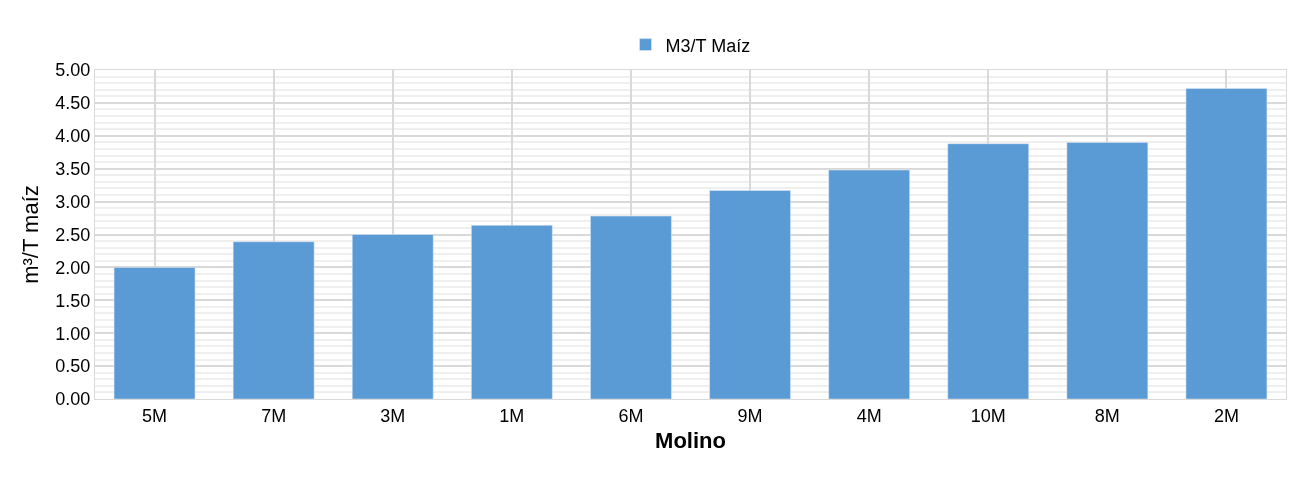  I want to click on x-tick-label: 1M, so click(512, 415).